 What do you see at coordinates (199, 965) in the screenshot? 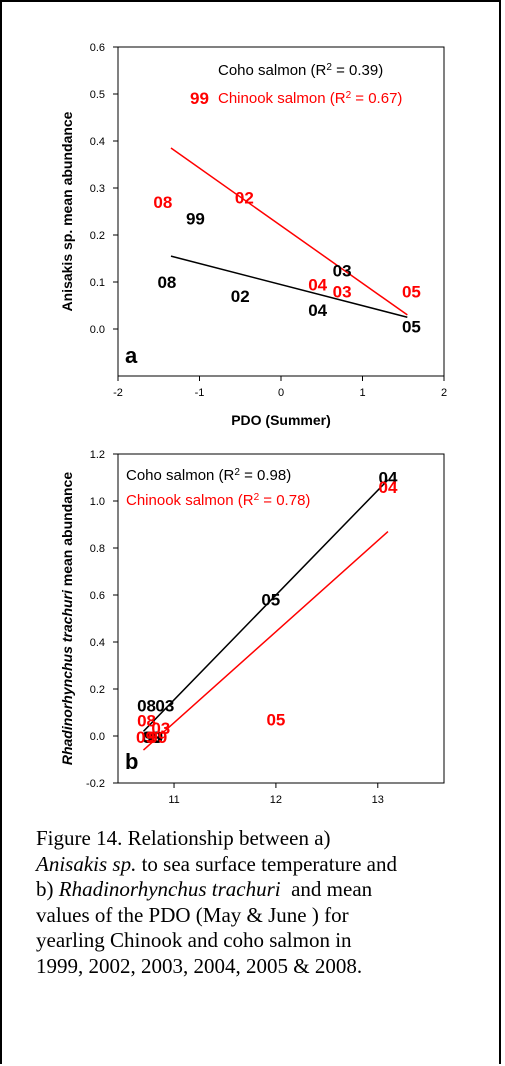
I see `caption-line-6: 1999, 2002, 2003, 2004, 2005 & 2008.` at bounding box center [199, 965].